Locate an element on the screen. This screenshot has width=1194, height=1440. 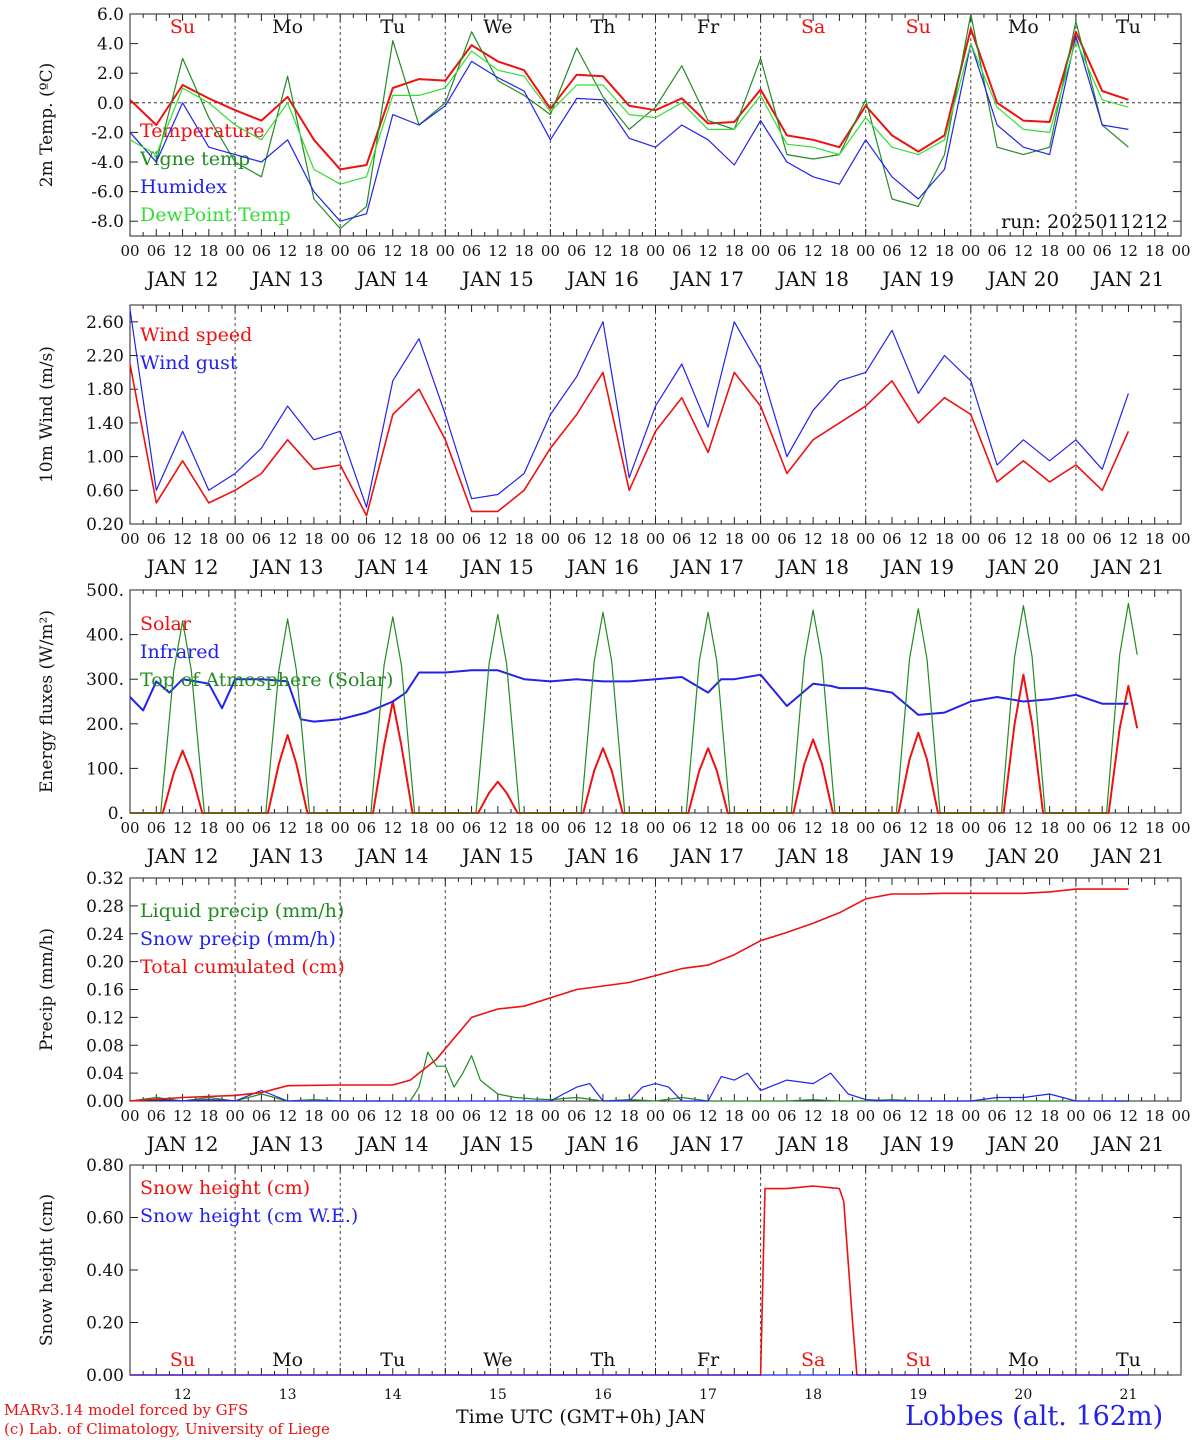
y-tick-label: 6.0 is located at coordinates (110, 15).